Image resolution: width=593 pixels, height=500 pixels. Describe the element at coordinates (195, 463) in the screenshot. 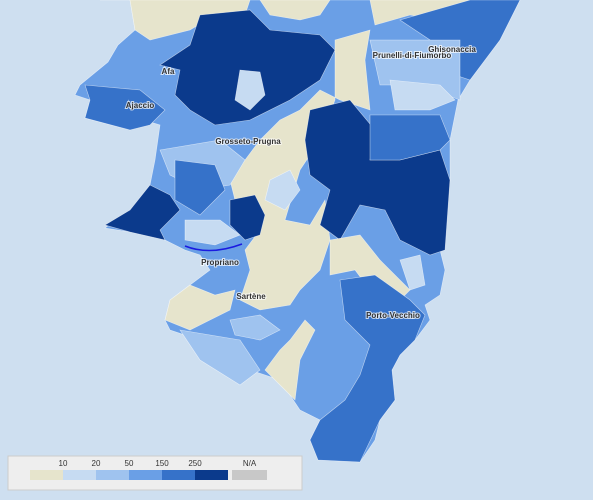

I see `legend-label: 250` at that location.